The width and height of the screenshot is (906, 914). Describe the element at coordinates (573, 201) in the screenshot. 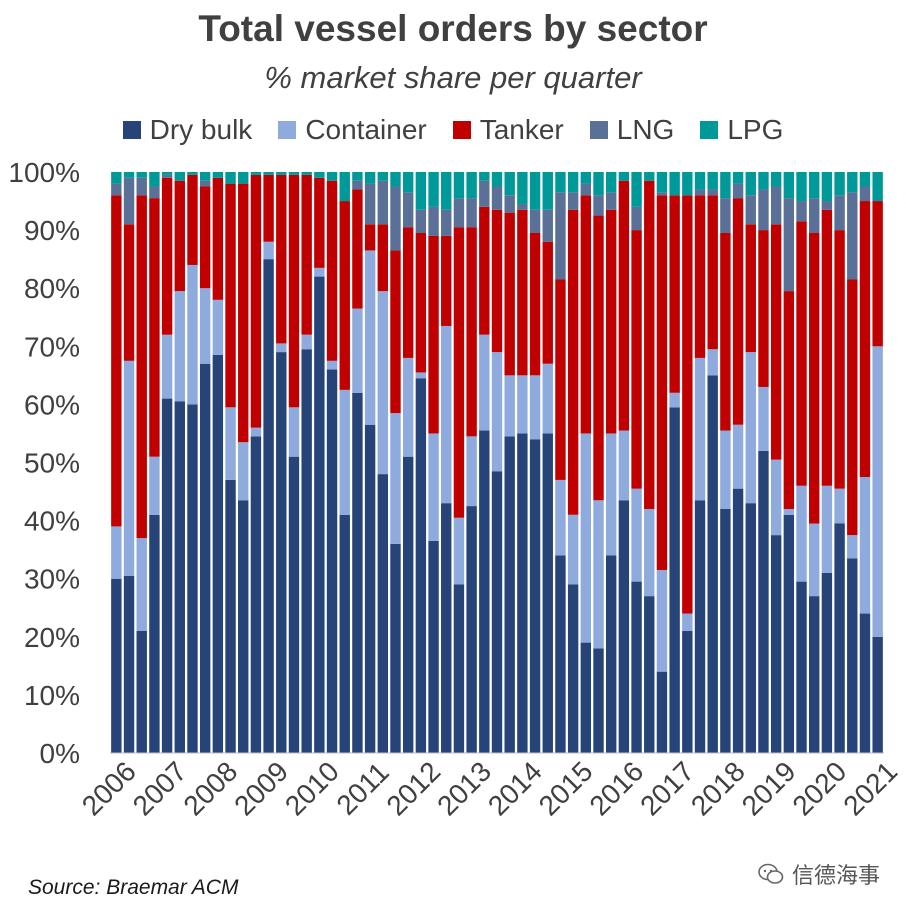

I see `bar-lng-2015q1` at that location.